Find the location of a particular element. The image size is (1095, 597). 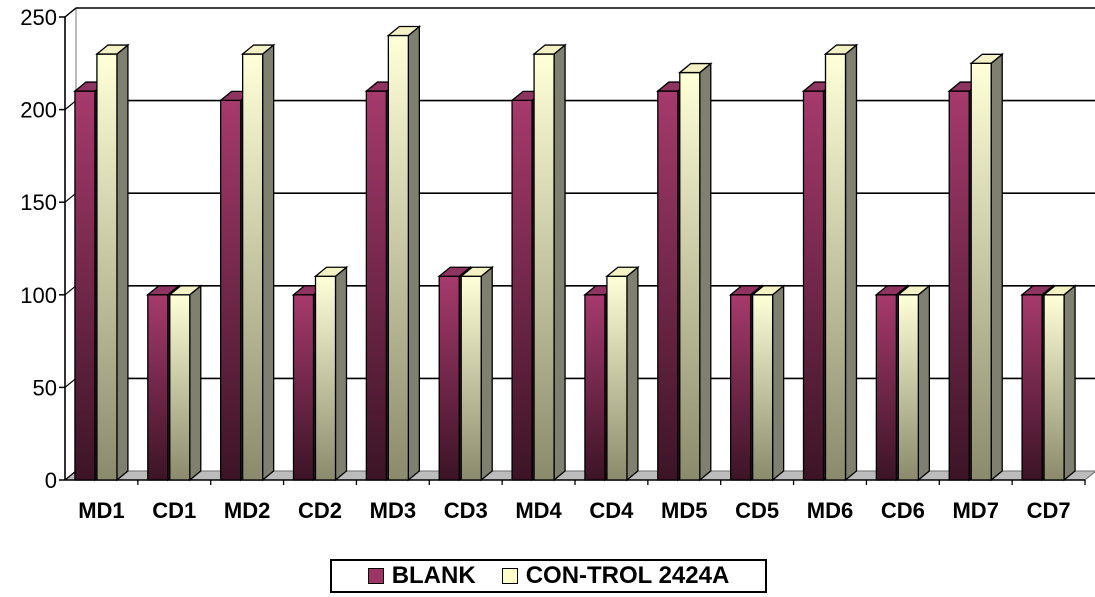

legend-label-control: CON-TROL 2424A is located at coordinates (627, 575).